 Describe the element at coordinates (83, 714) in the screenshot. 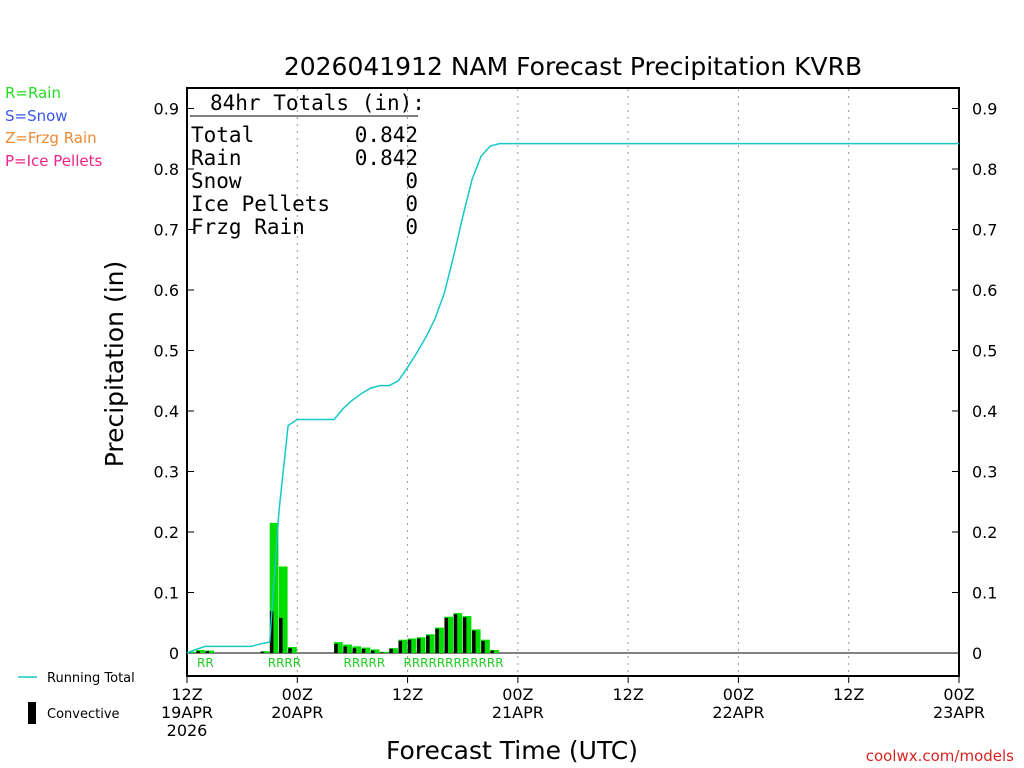

I see `convective-legend-label: Convective` at that location.